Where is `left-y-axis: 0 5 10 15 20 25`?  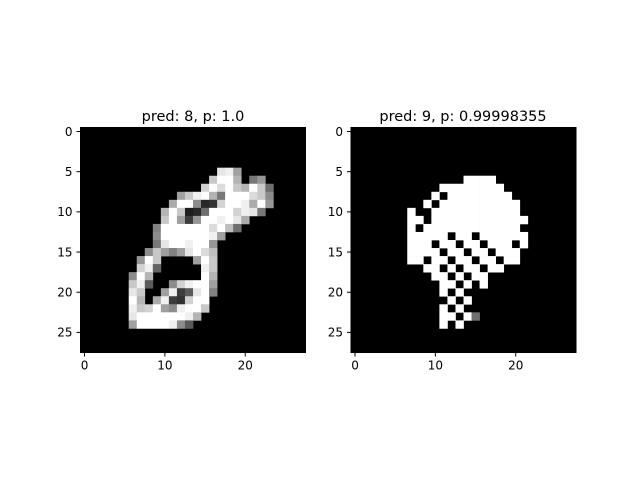 left-y-axis: 0 5 10 15 20 25 is located at coordinates (69, 232).